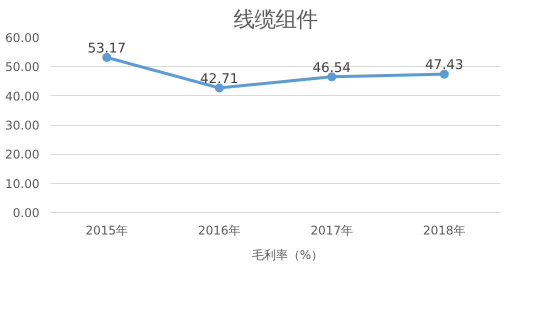 The image size is (550, 322). Describe the element at coordinates (106, 231) in the screenshot. I see `x-tick-label: 2015年` at that location.